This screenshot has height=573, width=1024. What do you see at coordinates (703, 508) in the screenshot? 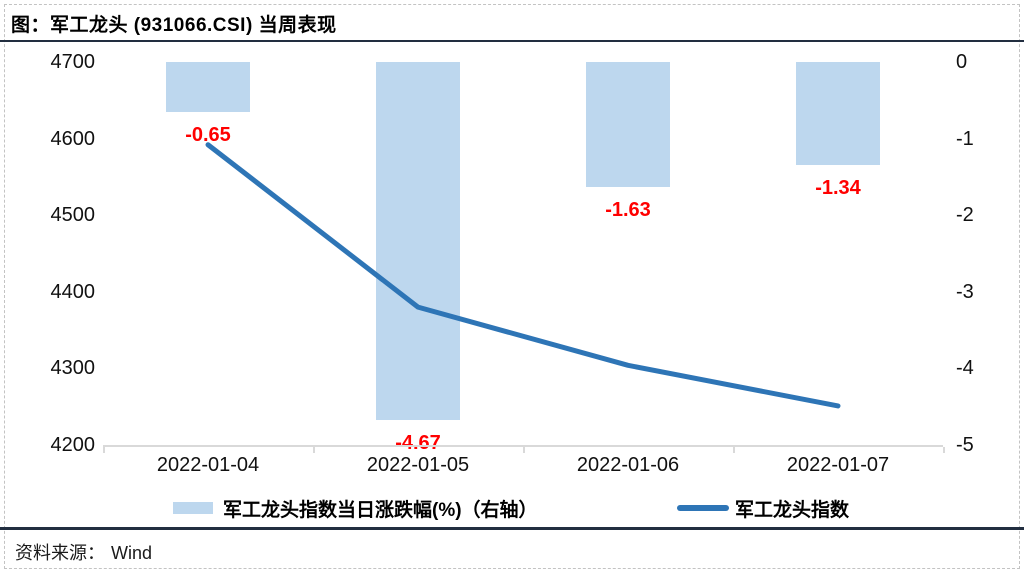
I see `line-series-swatch-icon` at bounding box center [703, 508].